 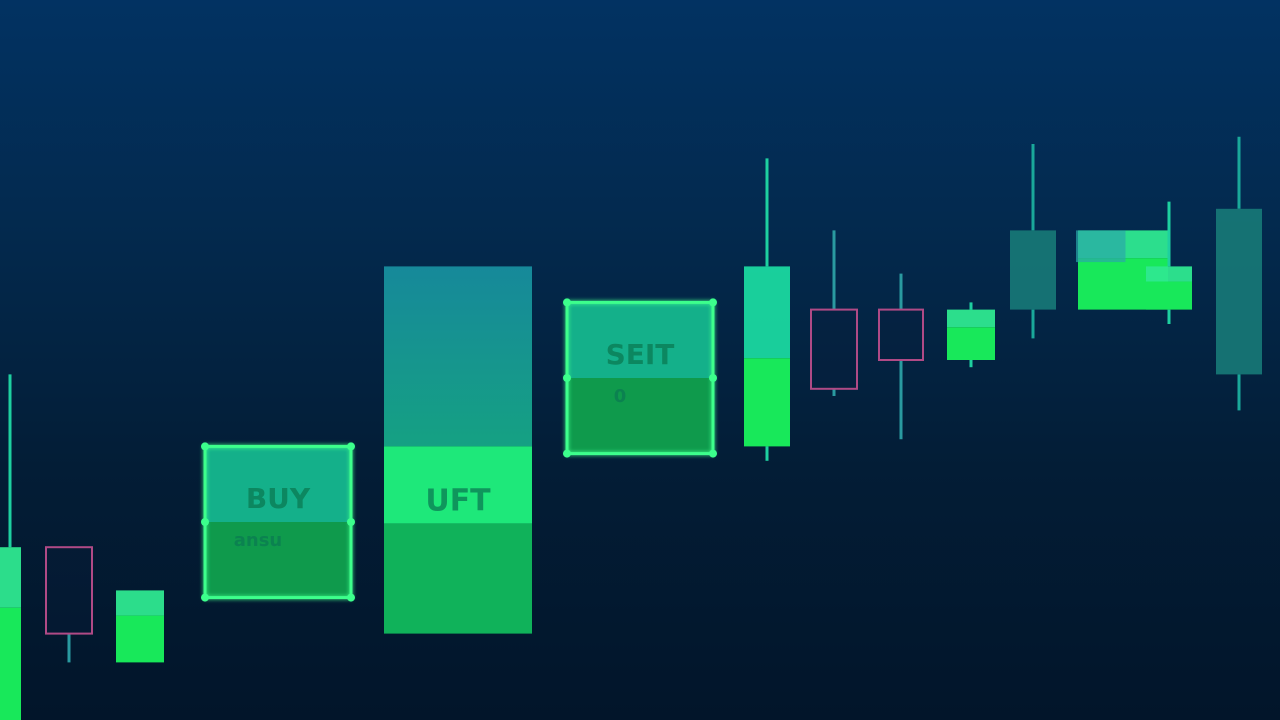 What do you see at coordinates (458, 500) in the screenshot?
I see `candle-label: UFT` at bounding box center [458, 500].